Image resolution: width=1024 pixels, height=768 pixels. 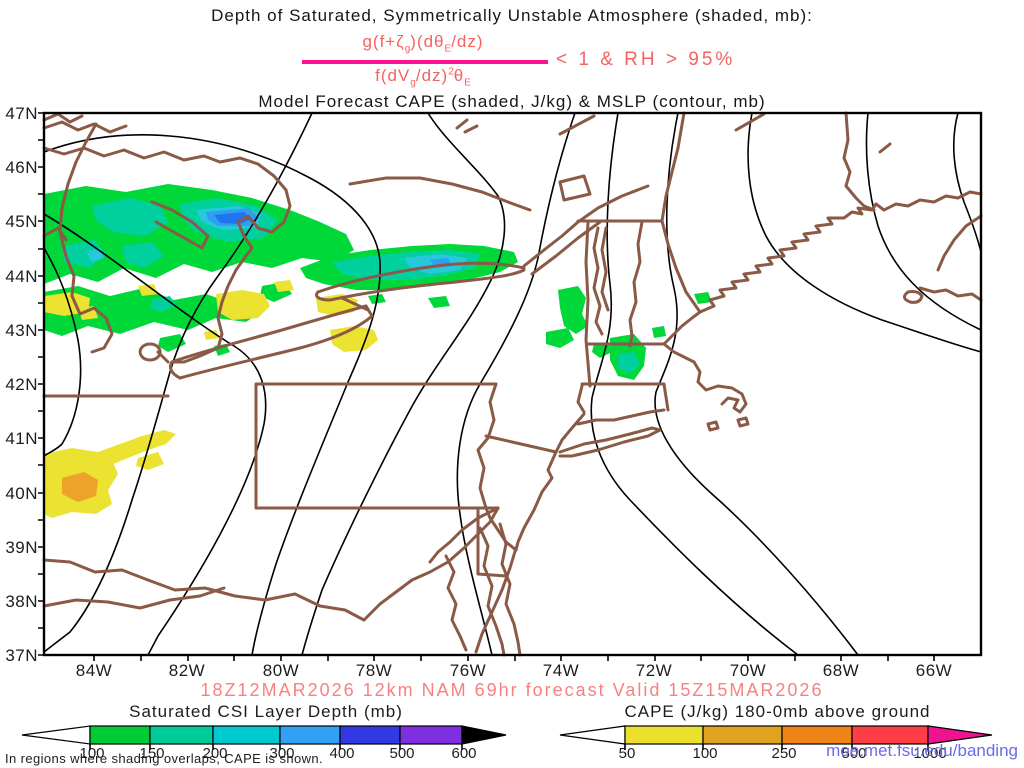 What do you see at coordinates (21, 547) in the screenshot?
I see `lat-label: 39N` at bounding box center [21, 547].